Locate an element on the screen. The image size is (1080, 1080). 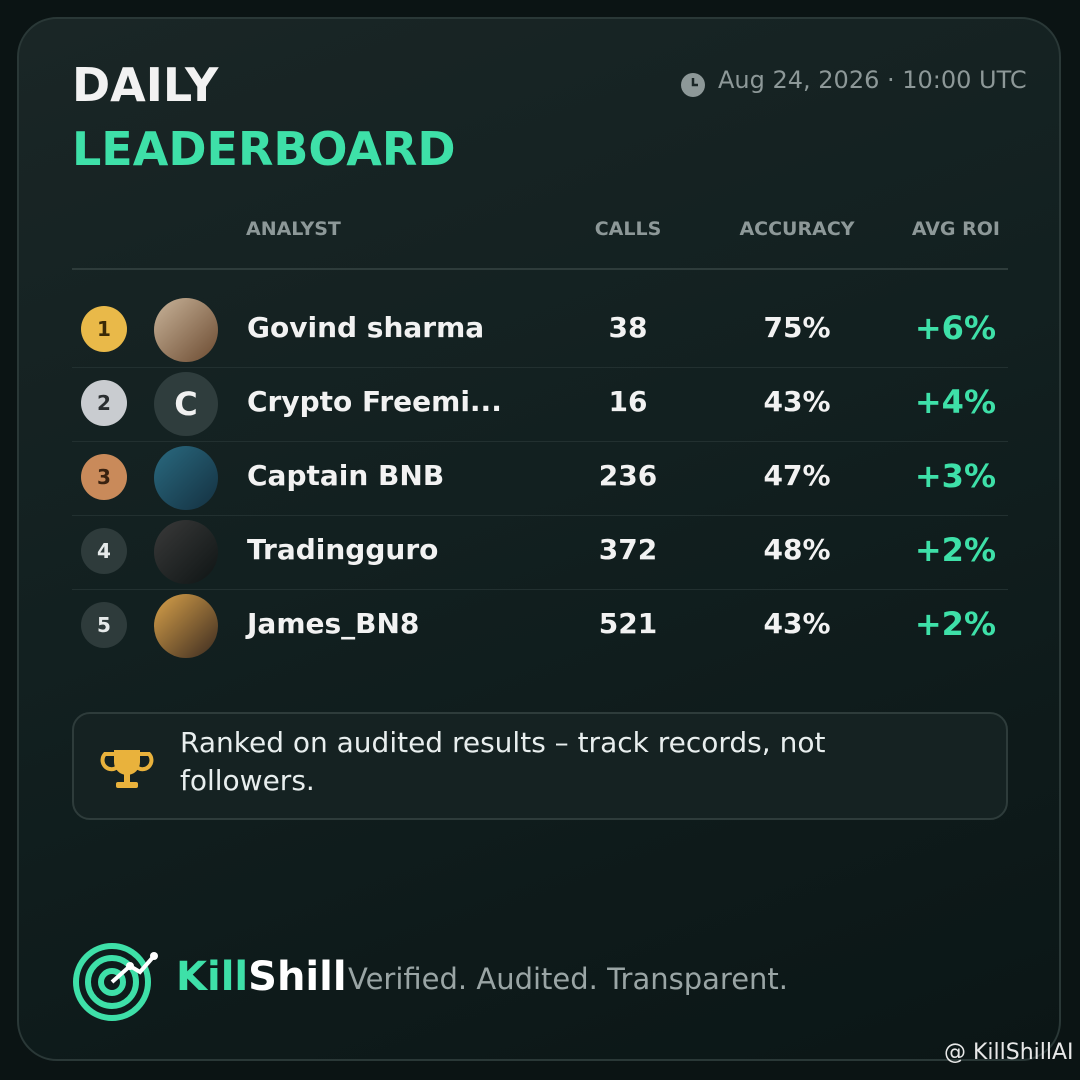
avg-roi: +4% is located at coordinates (955, 402).